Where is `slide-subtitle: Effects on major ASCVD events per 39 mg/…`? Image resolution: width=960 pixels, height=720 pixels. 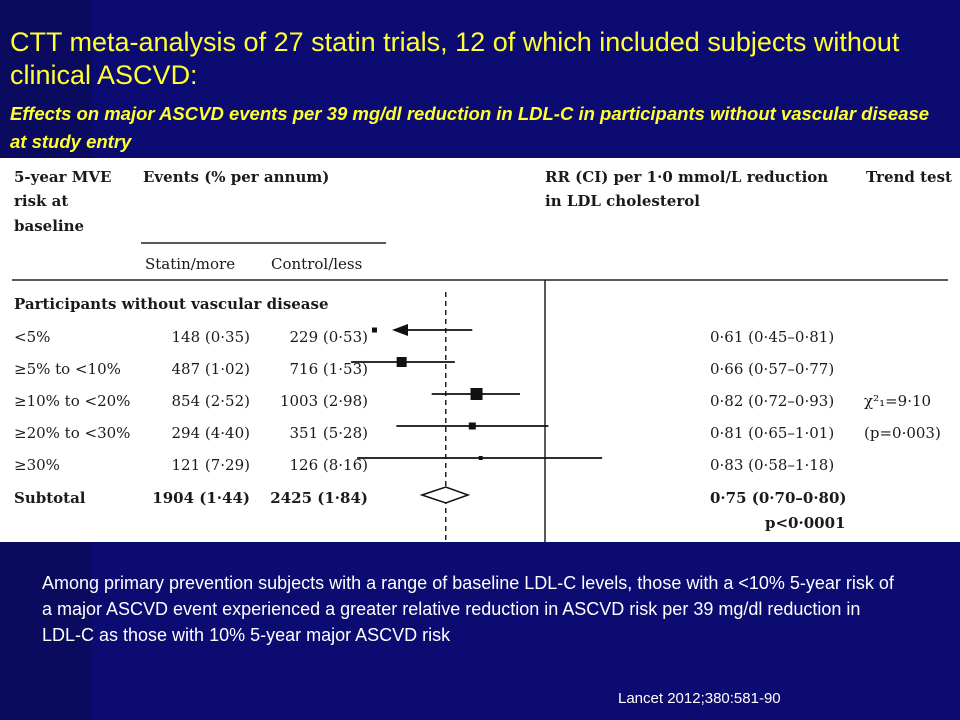
slide-subtitle: Effects on major ASCVD events per 39 mg/… is located at coordinates (470, 127).